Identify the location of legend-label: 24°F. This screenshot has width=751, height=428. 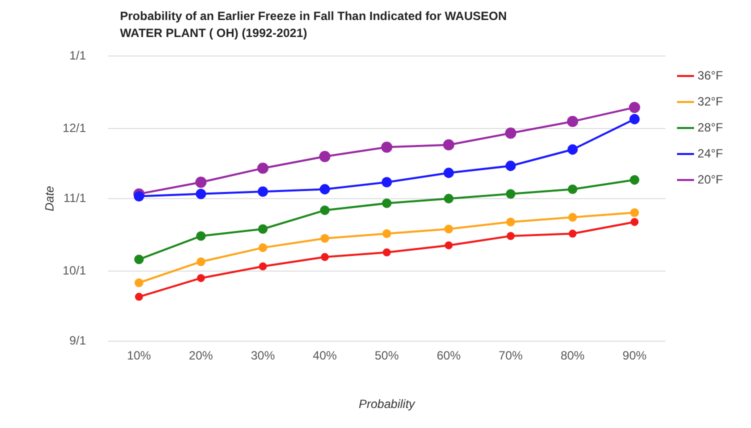
(711, 153).